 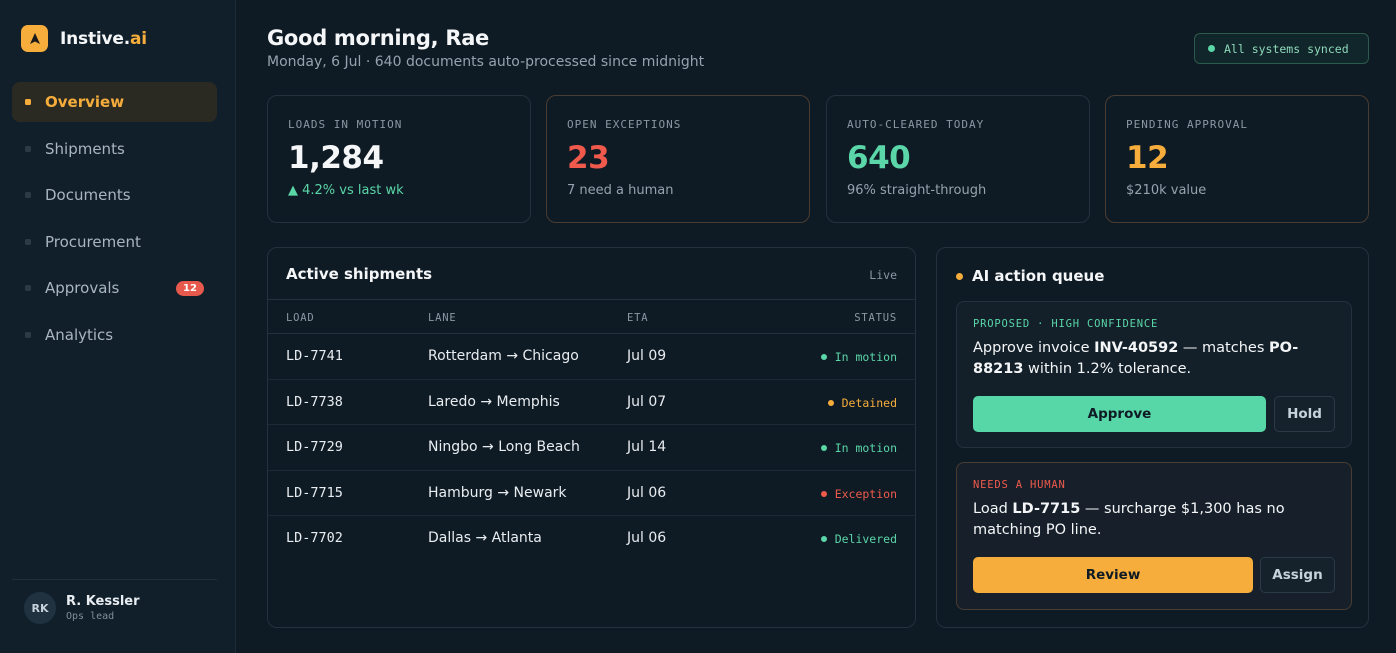 What do you see at coordinates (1019, 485) in the screenshot?
I see `card-tag: NEEDS A HUMAN` at bounding box center [1019, 485].